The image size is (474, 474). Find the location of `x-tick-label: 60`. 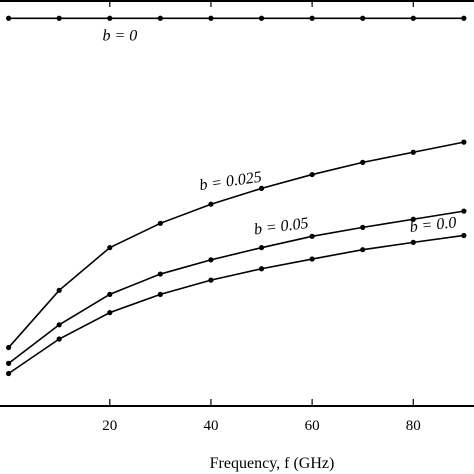

x-tick-label: 60 is located at coordinates (312, 426).